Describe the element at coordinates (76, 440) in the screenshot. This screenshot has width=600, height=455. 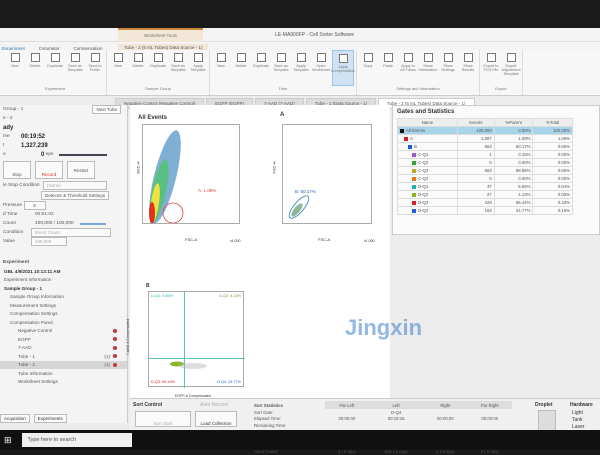
I see `taskbar-search: Type here to search` at that location.